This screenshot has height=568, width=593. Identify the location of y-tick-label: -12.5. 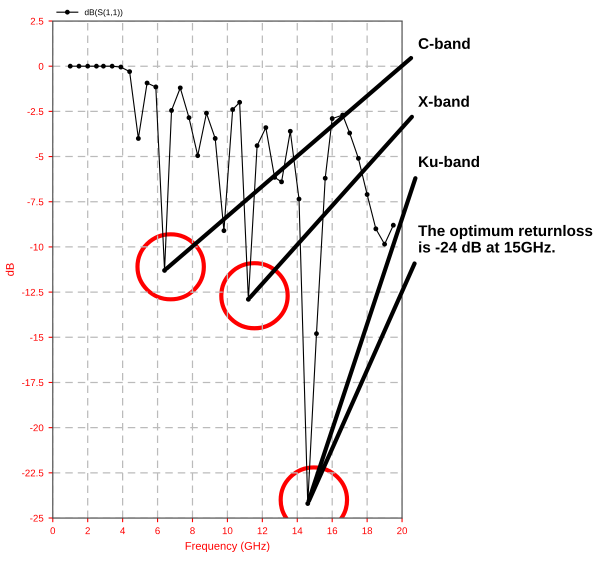
(33, 292).